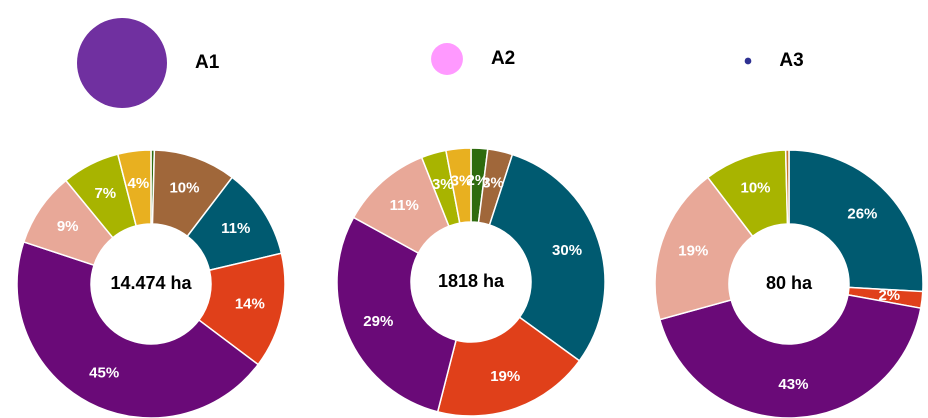 The image size is (928, 418). What do you see at coordinates (250, 304) in the screenshot?
I see `slice-label: 14%` at bounding box center [250, 304].